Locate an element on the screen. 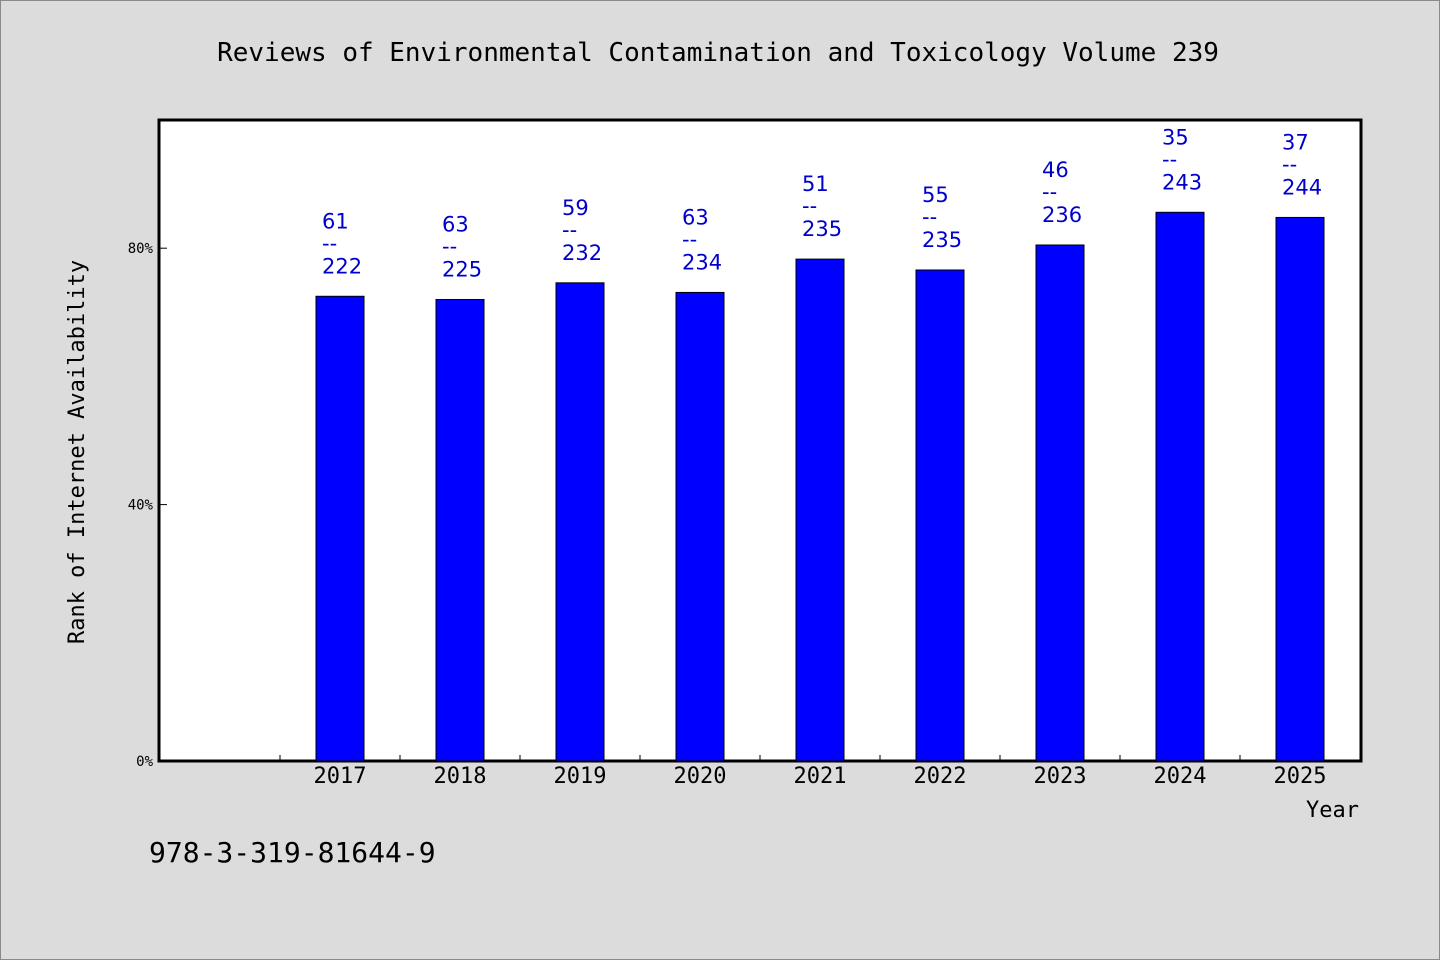 The width and height of the screenshot is (1440, 960). x-tick-label: 2024 is located at coordinates (1180, 776).